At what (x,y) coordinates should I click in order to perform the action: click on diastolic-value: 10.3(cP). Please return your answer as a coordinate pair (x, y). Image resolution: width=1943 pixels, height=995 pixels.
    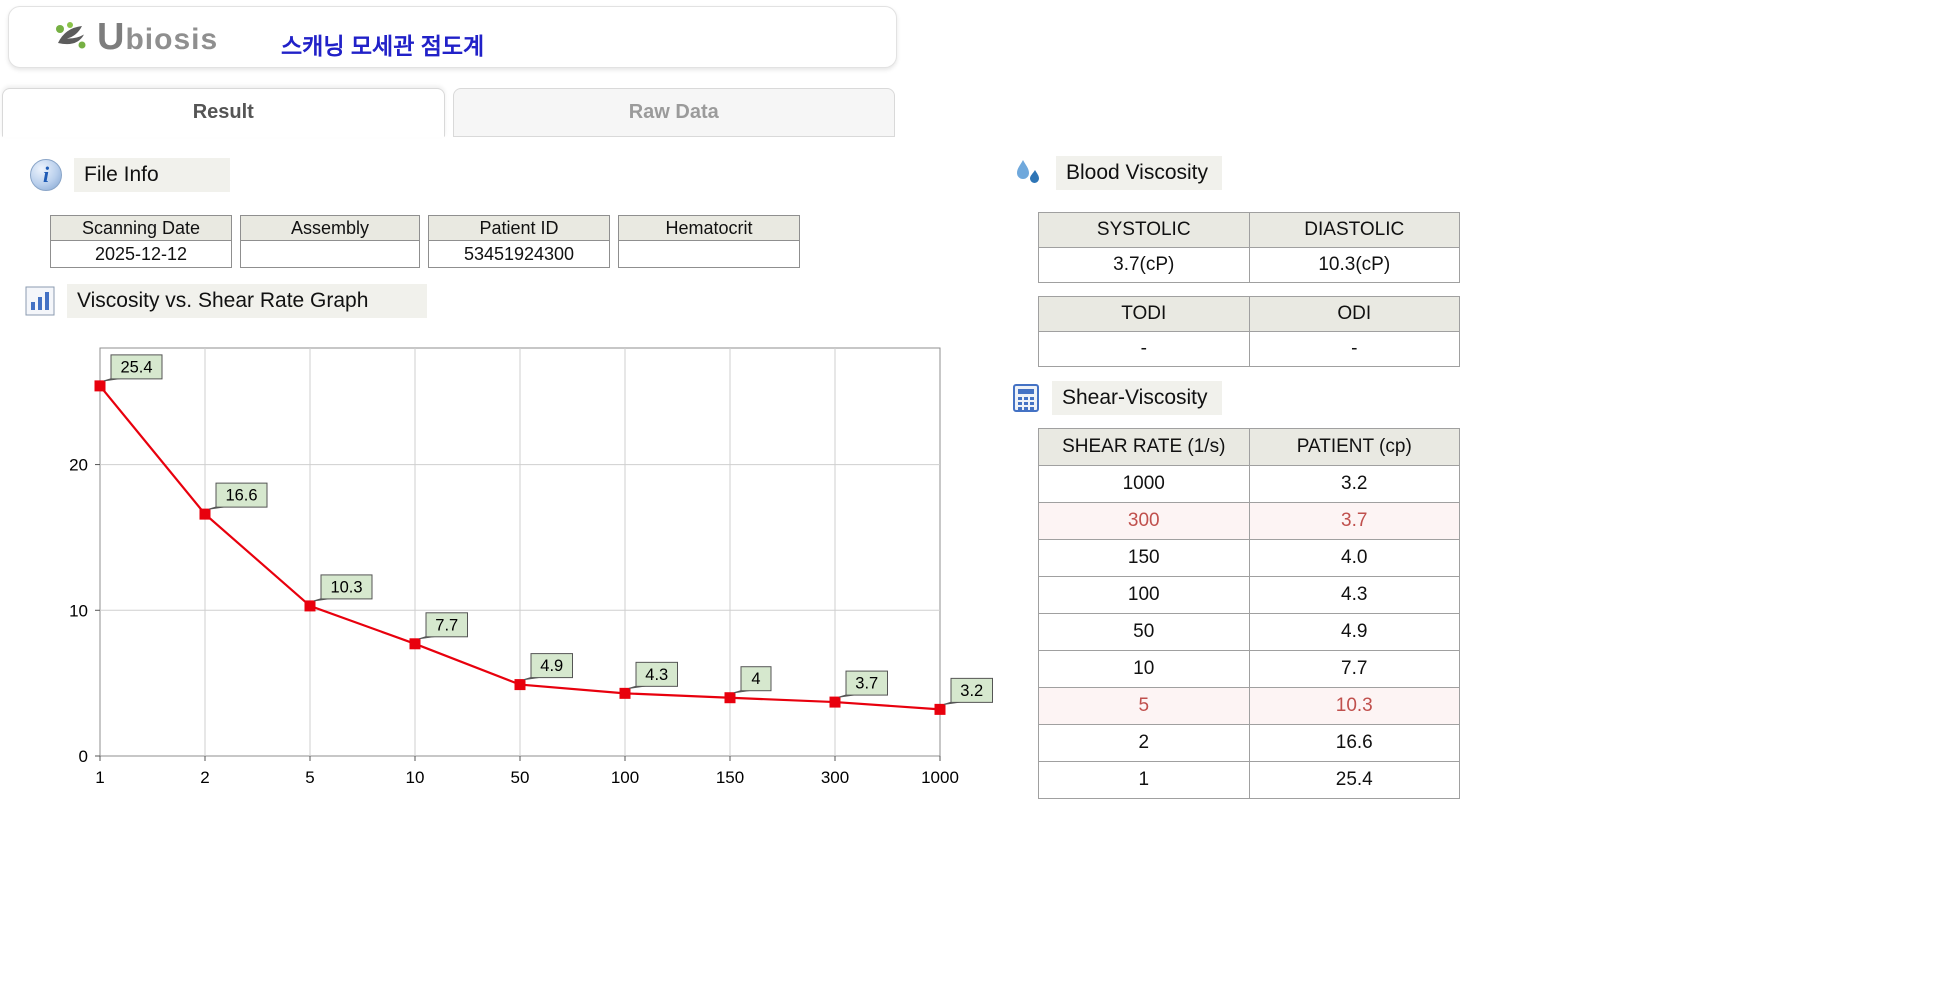
    Looking at the image, I should click on (1354, 265).